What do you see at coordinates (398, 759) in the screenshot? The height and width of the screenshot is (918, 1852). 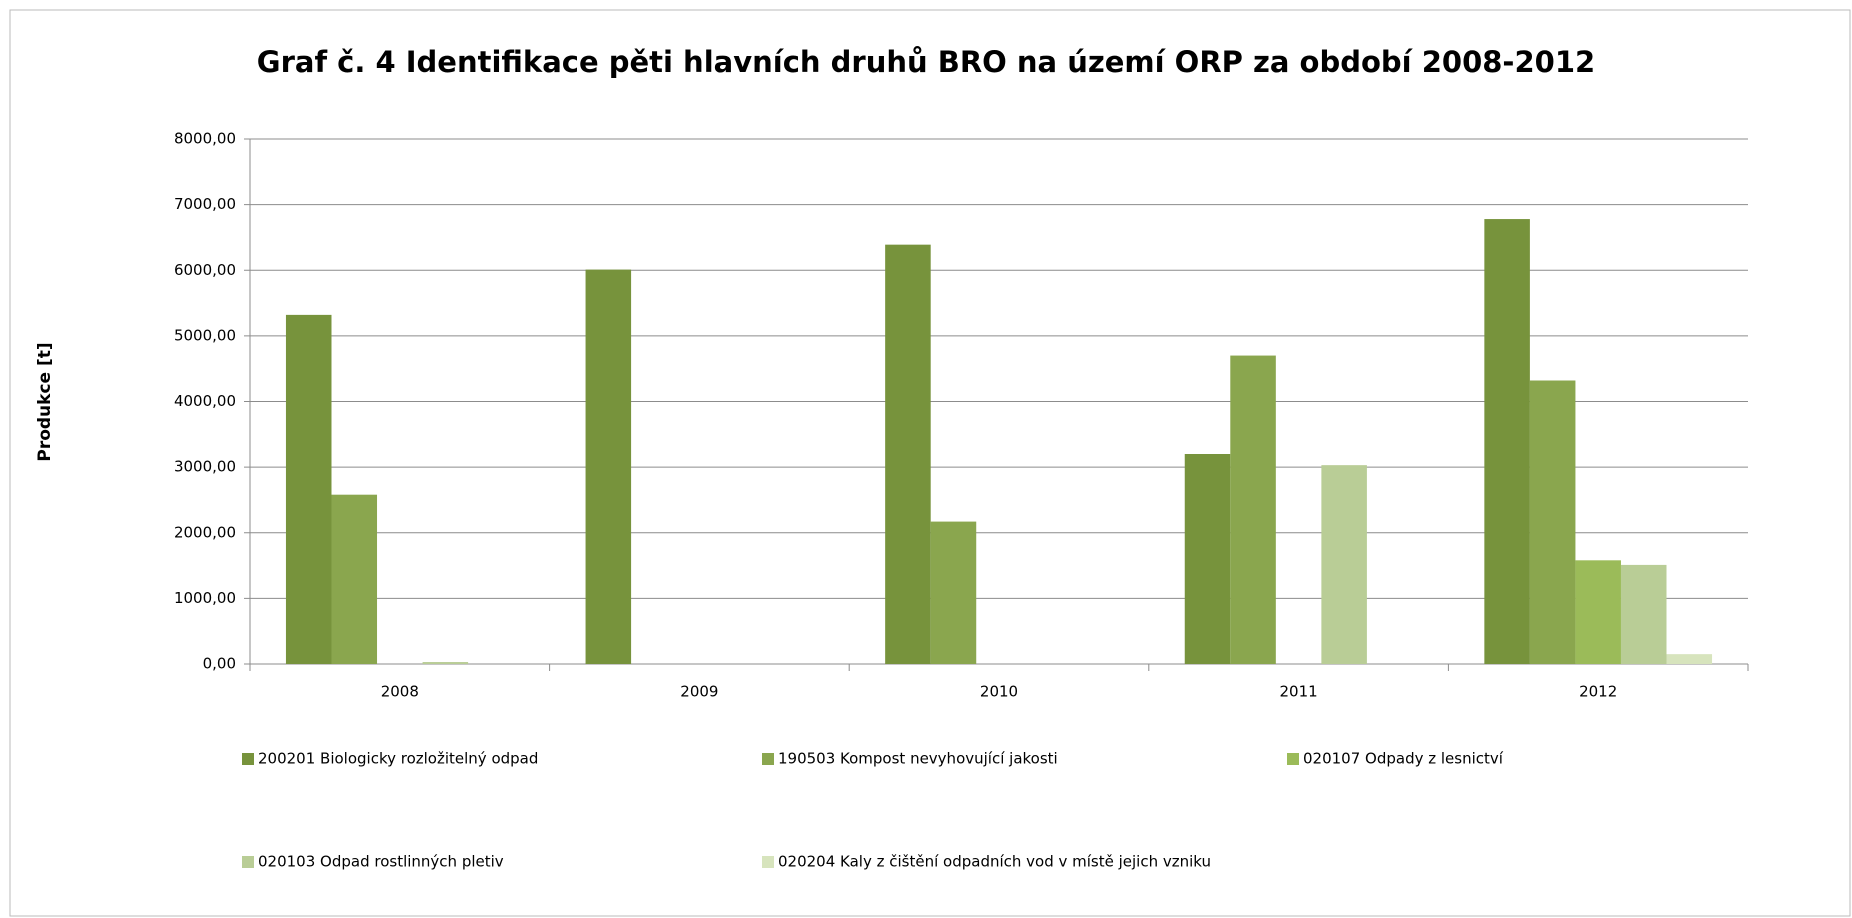 I see `legend-label: 200201 Biologicky rozložitelný odpad` at bounding box center [398, 759].